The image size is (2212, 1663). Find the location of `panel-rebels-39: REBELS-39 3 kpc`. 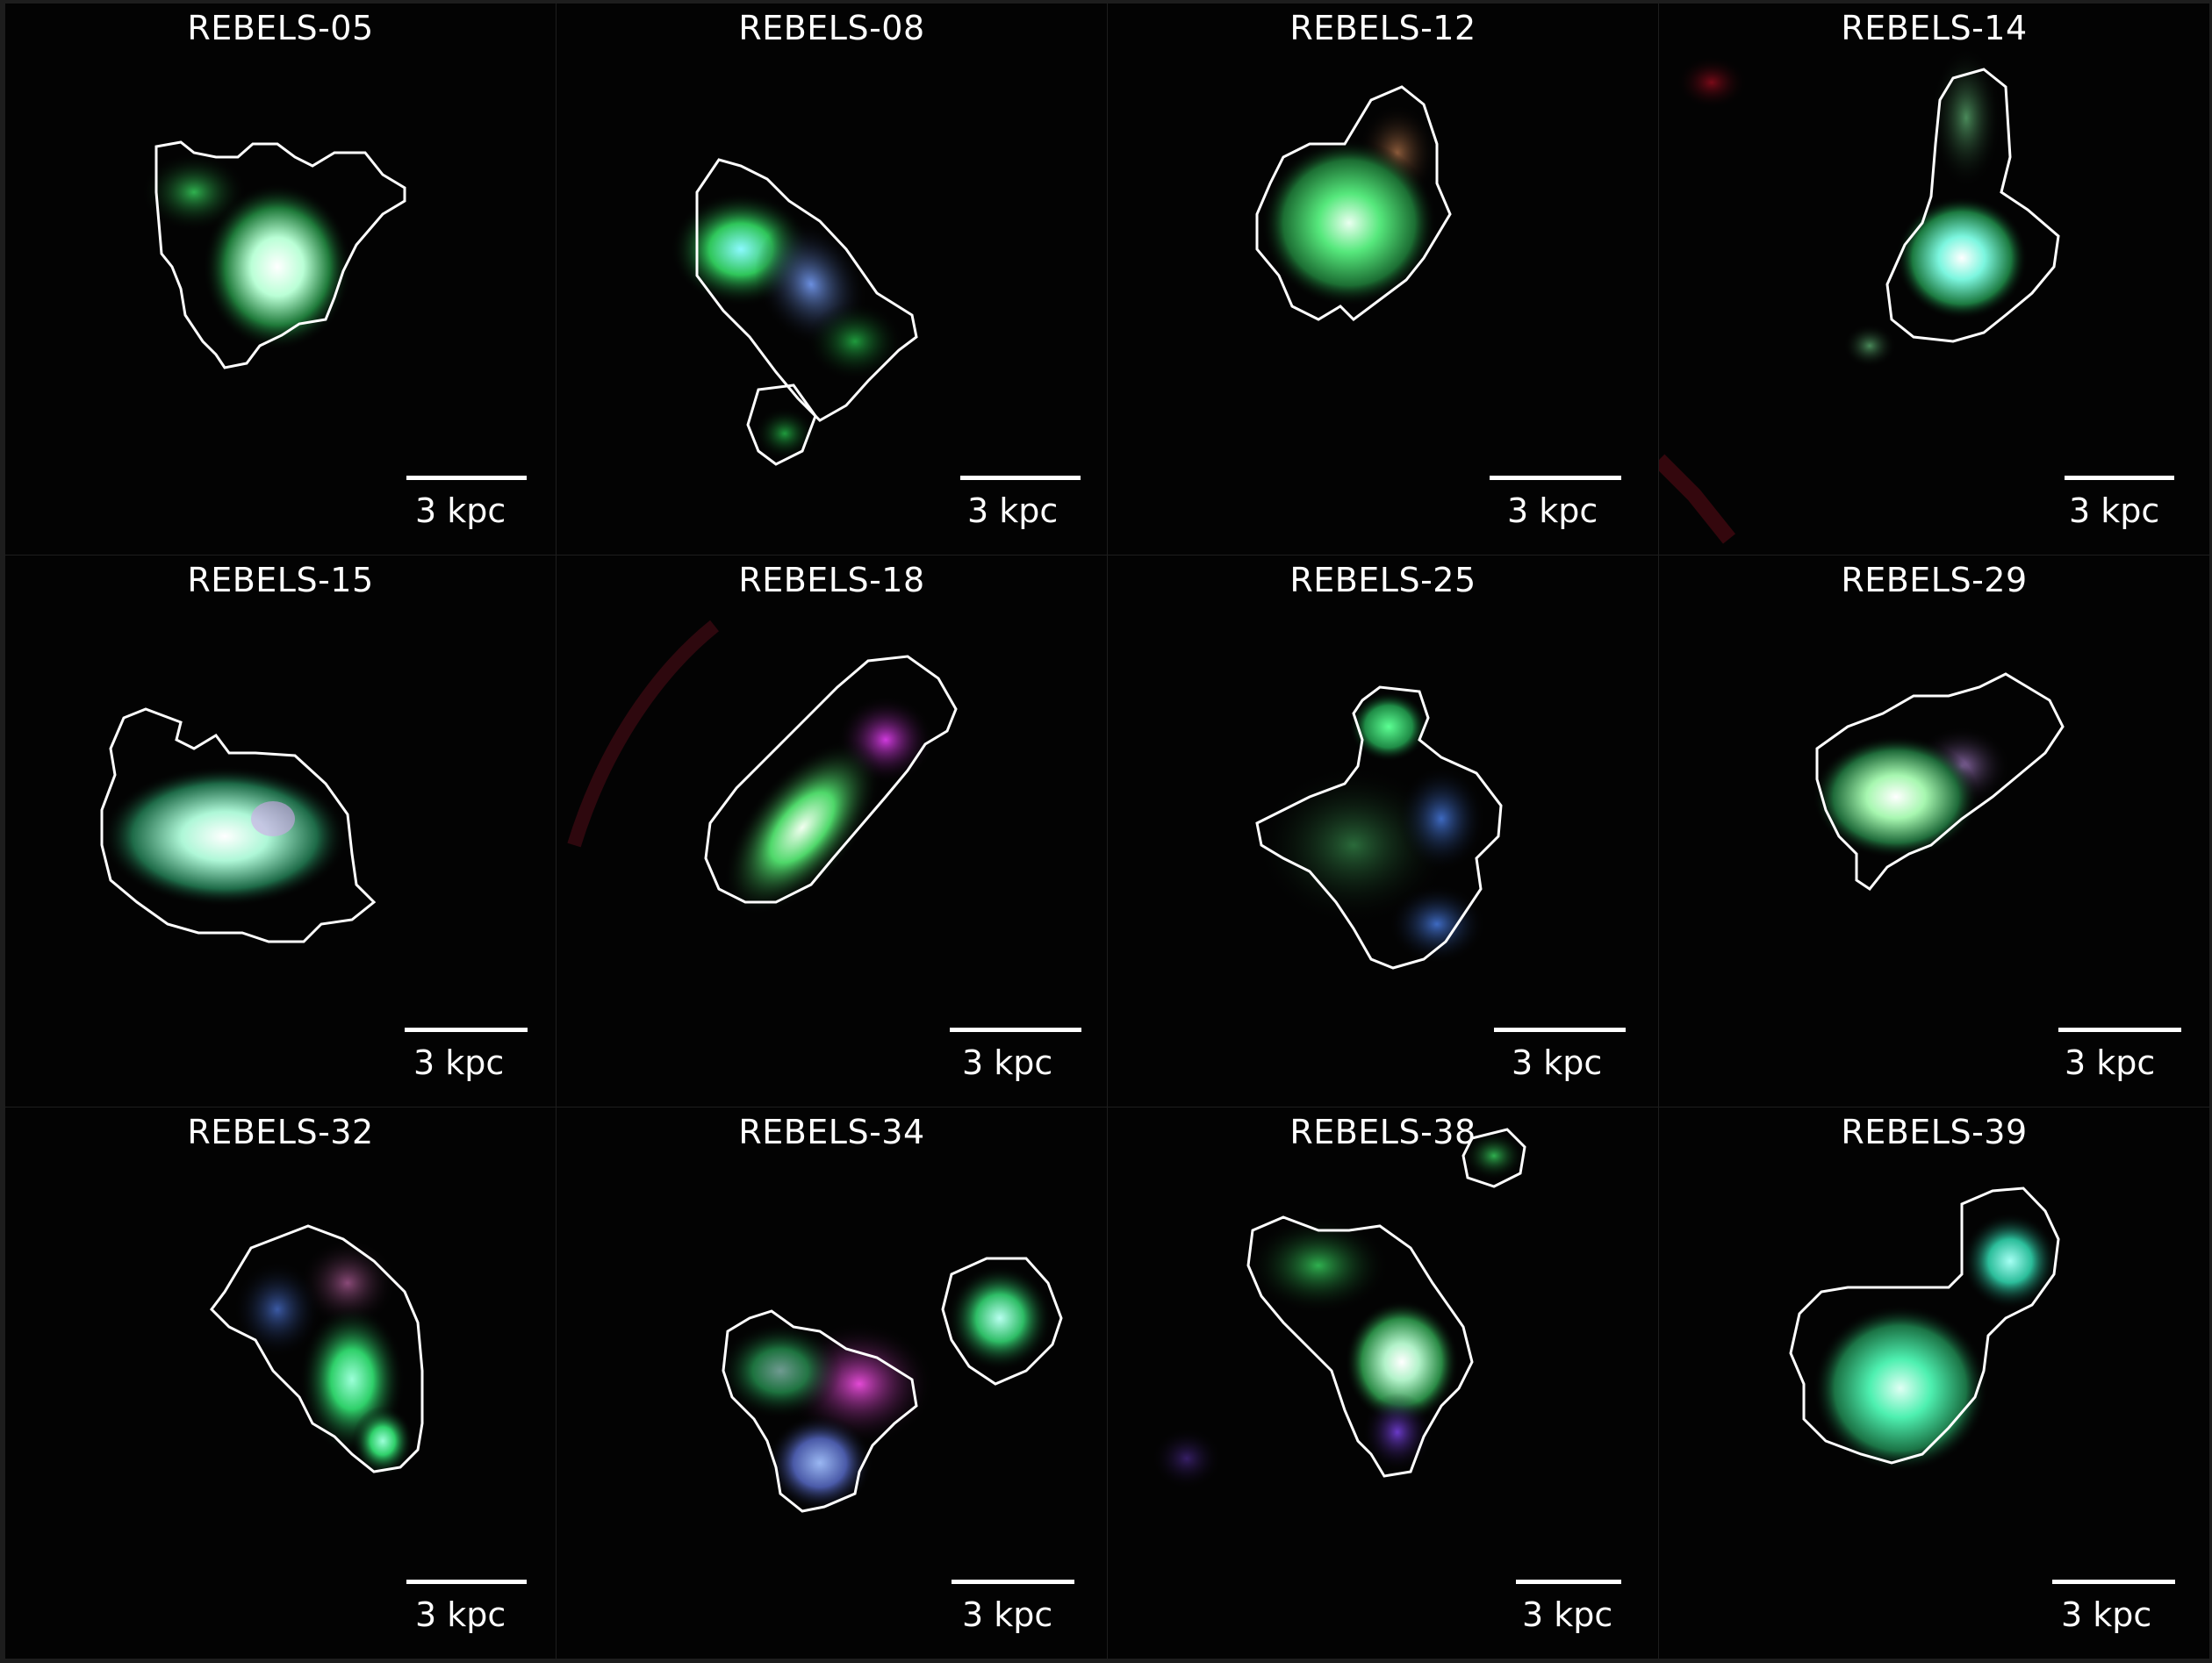

panel-rebels-39: REBELS-39 3 kpc is located at coordinates (1934, 1383).